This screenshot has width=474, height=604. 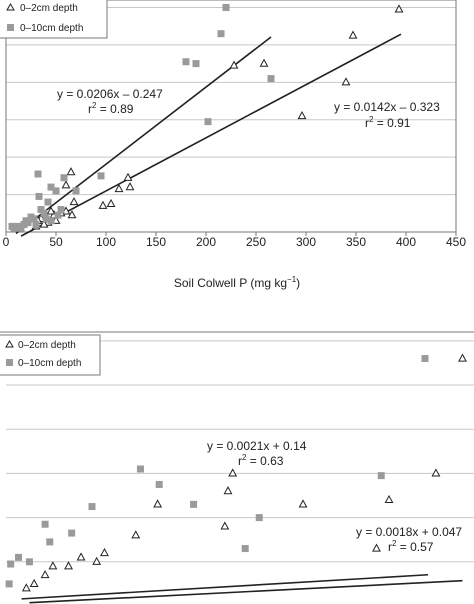 I want to click on bottom-fit-lines, so click(x=242, y=588).